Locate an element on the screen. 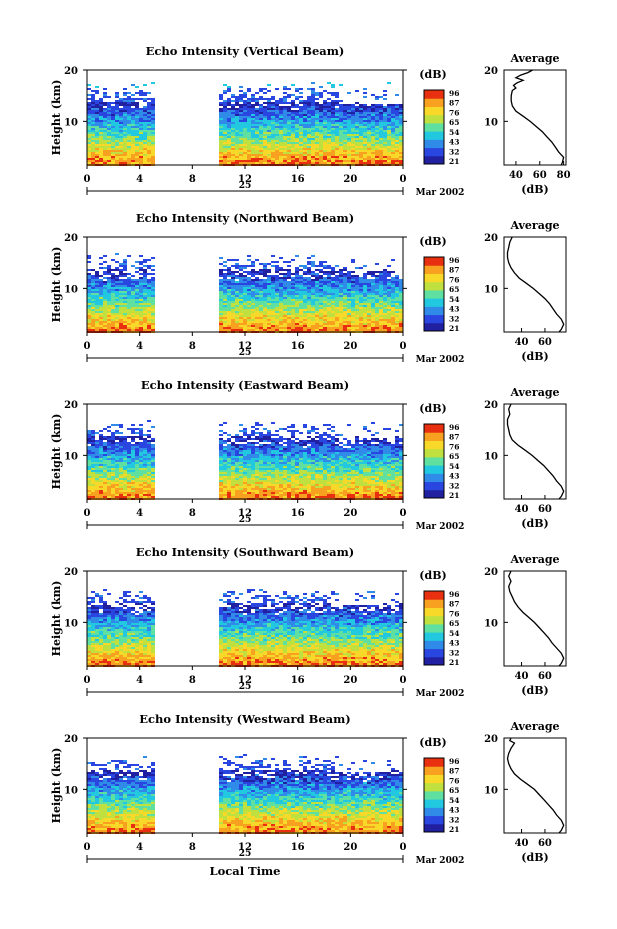 This screenshot has height=929, width=617. profile-x-tick-label: 40 is located at coordinates (516, 175).